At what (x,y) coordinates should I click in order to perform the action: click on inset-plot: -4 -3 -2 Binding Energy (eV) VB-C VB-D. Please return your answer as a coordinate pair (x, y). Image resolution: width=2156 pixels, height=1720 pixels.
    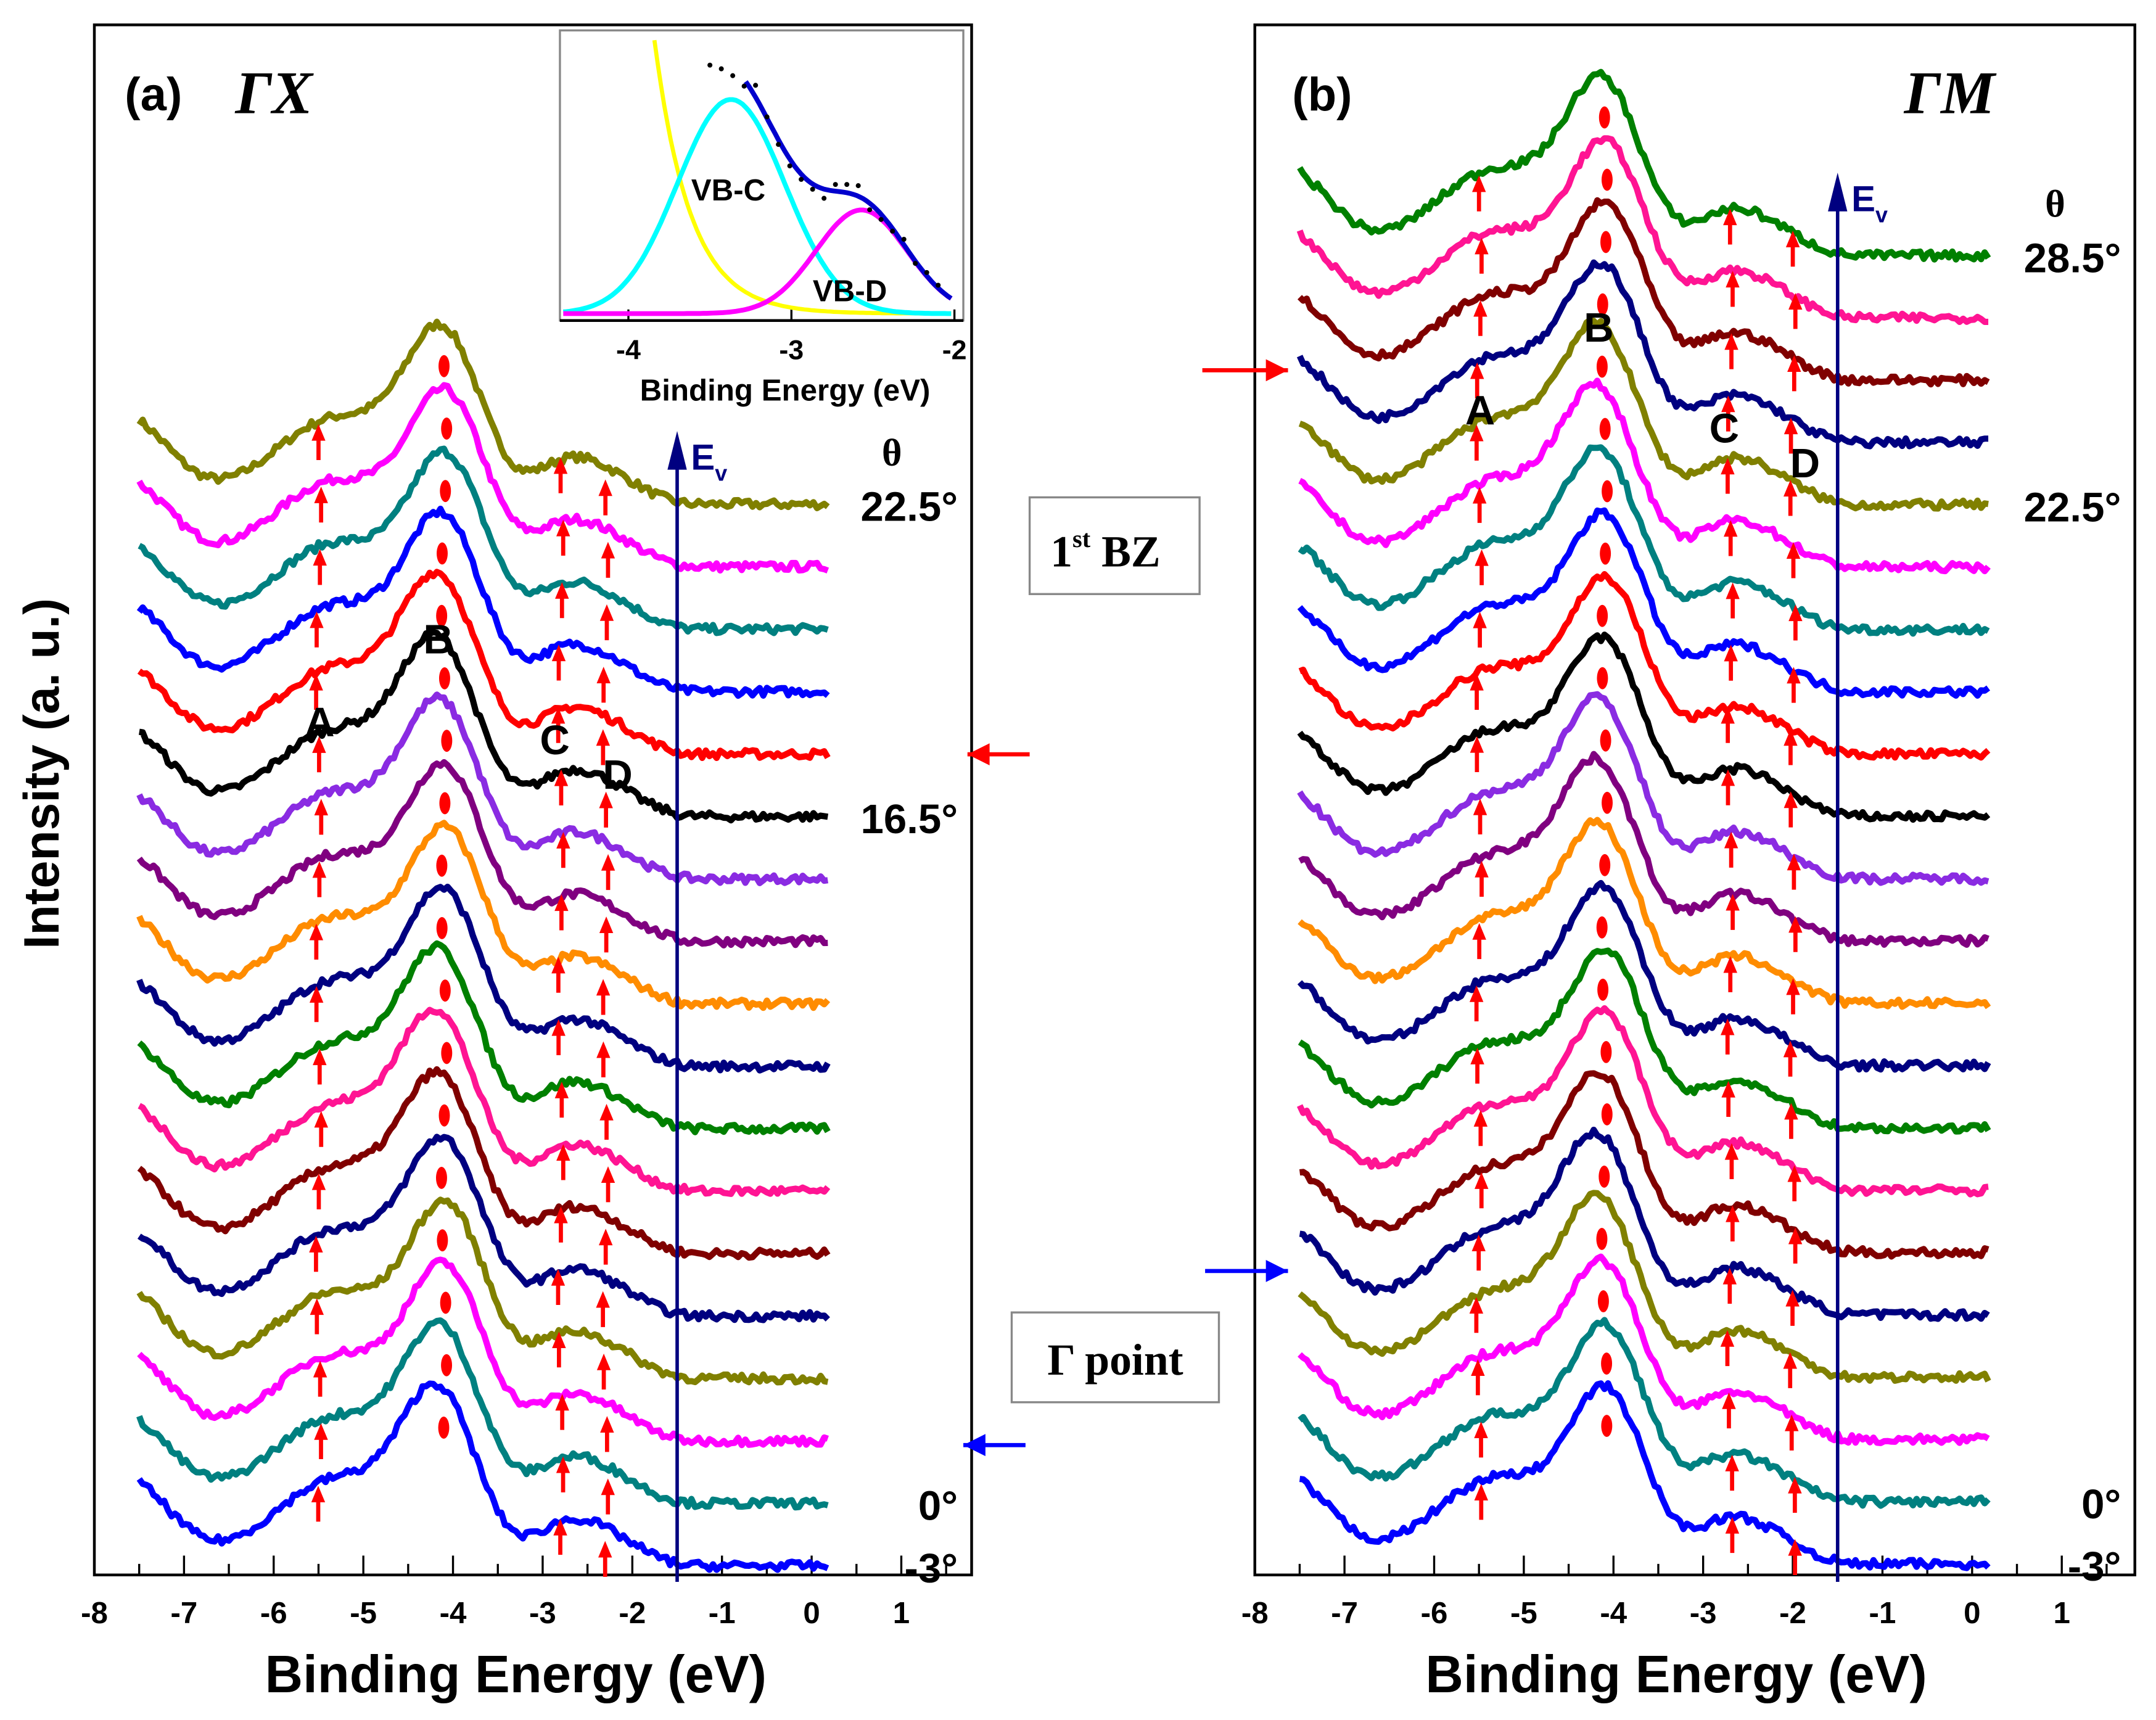
    Looking at the image, I should click on (763, 219).